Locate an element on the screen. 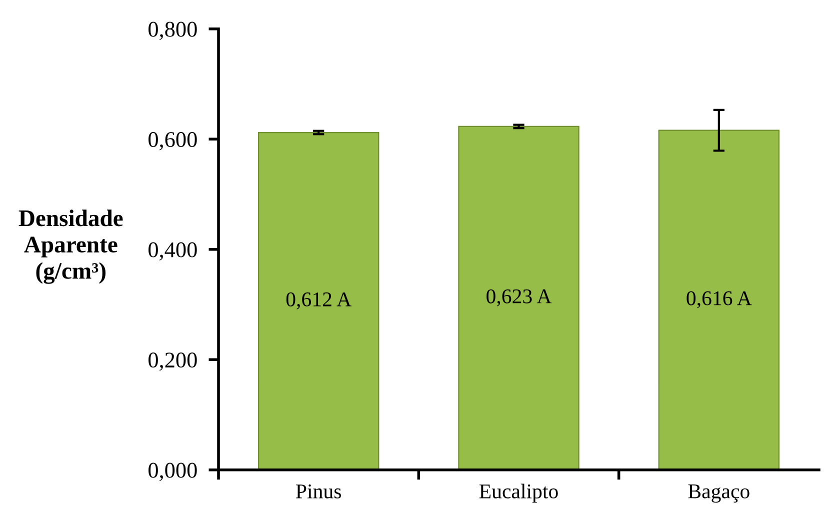 This screenshot has width=834, height=525. data-label: 0,623 A is located at coordinates (519, 297).